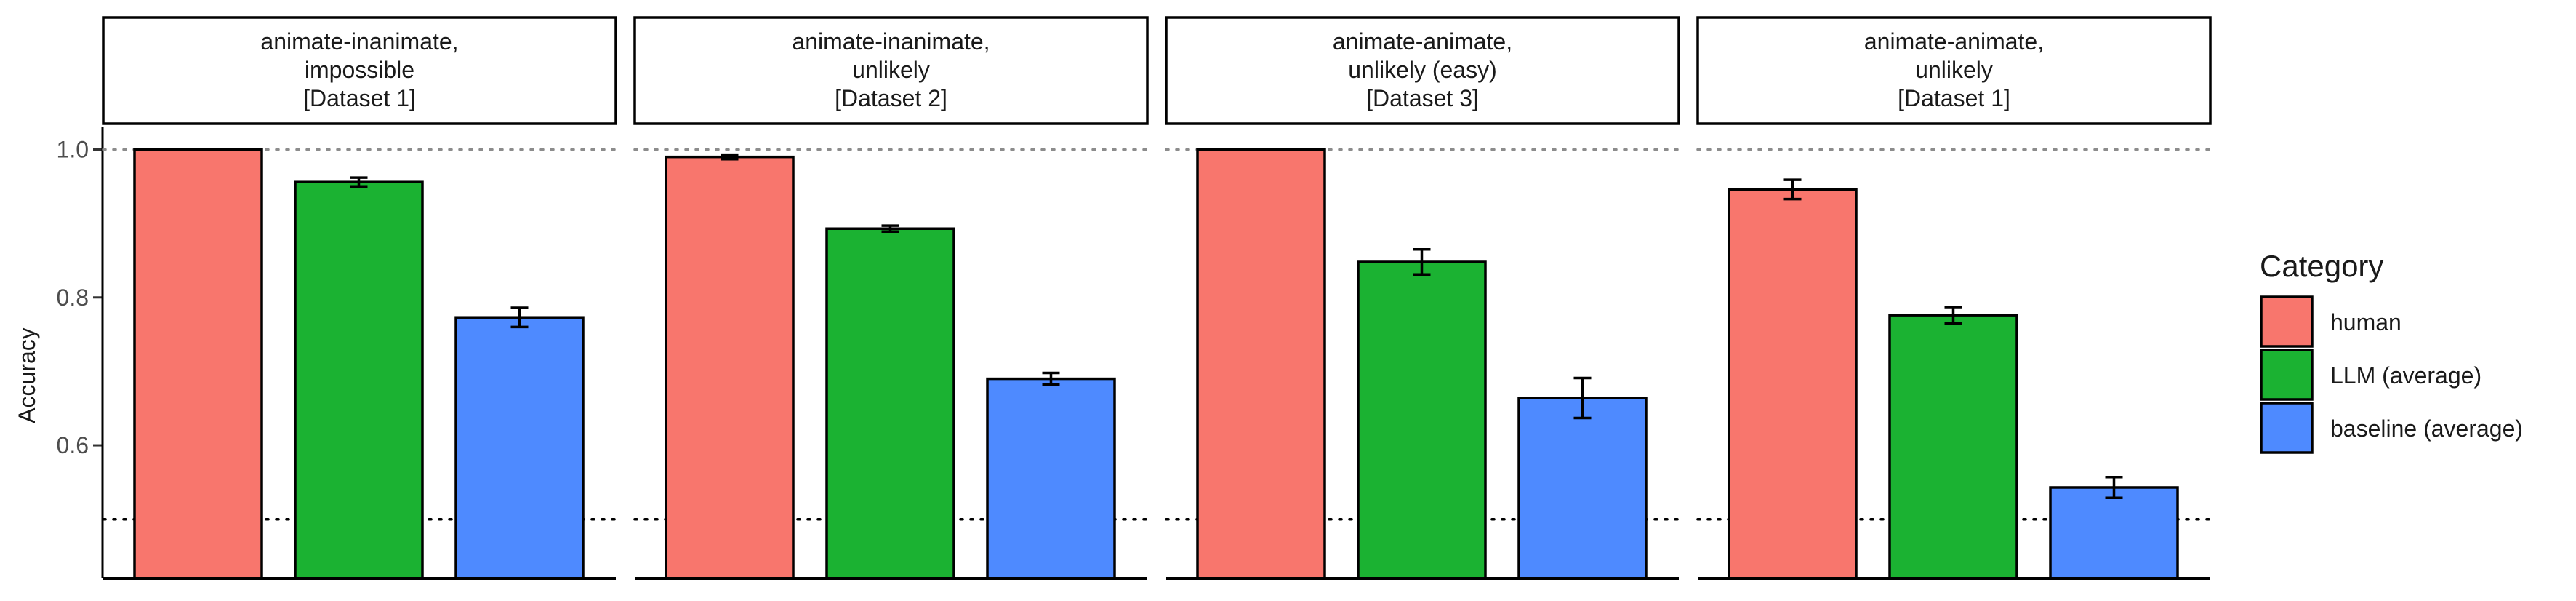  I want to click on legend-title: Category, so click(2321, 266).